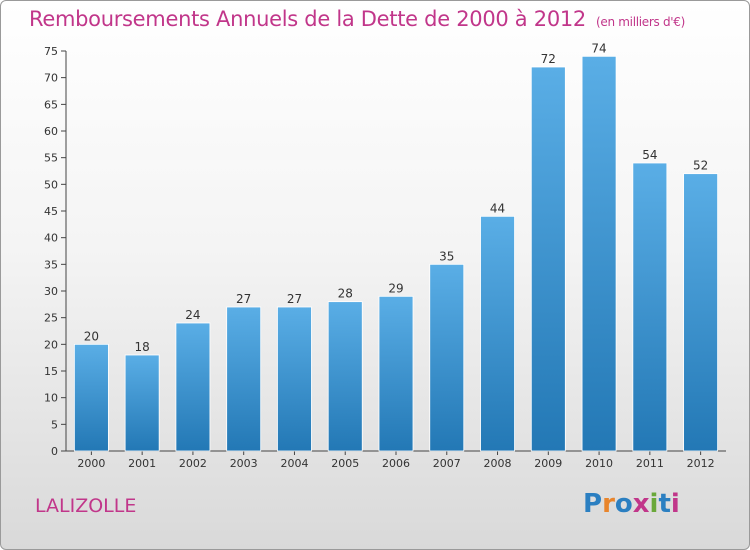 The image size is (750, 550). What do you see at coordinates (598, 48) in the screenshot?
I see `data-label-2010: 74` at bounding box center [598, 48].